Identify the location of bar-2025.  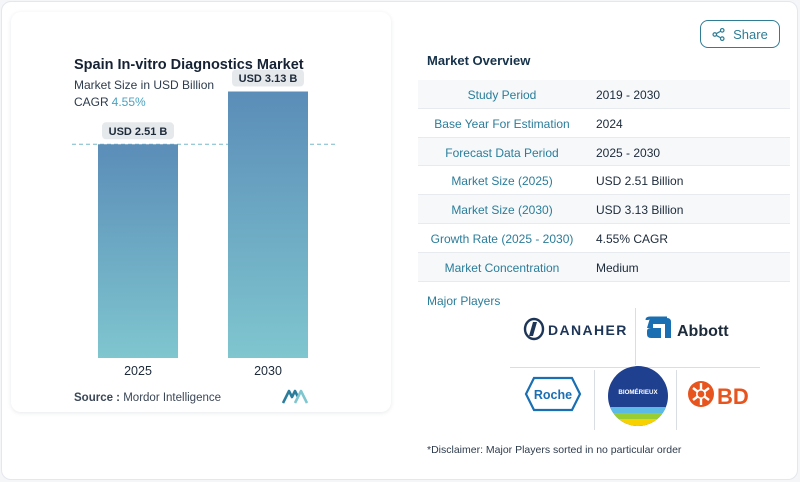
(138, 251).